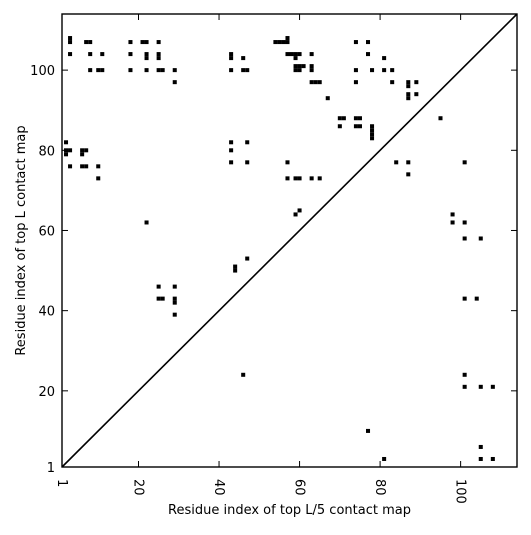 This screenshot has width=531, height=535. Describe the element at coordinates (42, 71) in the screenshot. I see `y-tick-label: 100` at that location.